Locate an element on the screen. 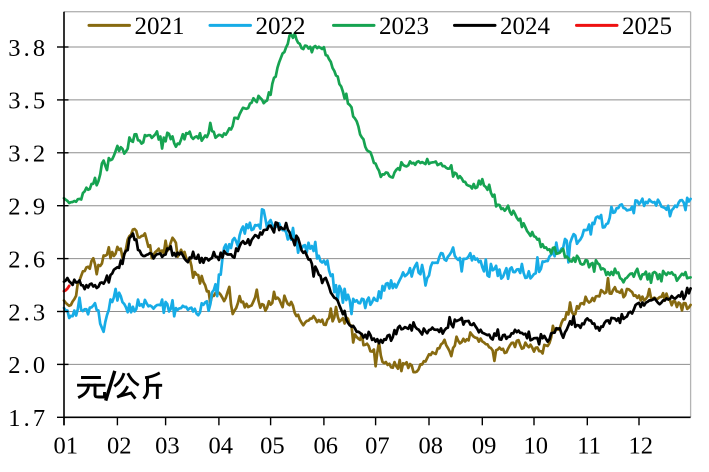  svg-text: 2023 is located at coordinates (404, 26).